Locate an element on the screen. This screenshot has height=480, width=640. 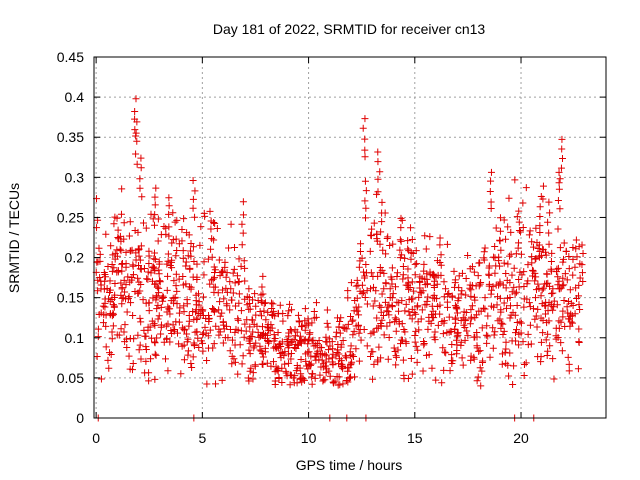
y-tick-label: 0.45 is located at coordinates (70, 57).